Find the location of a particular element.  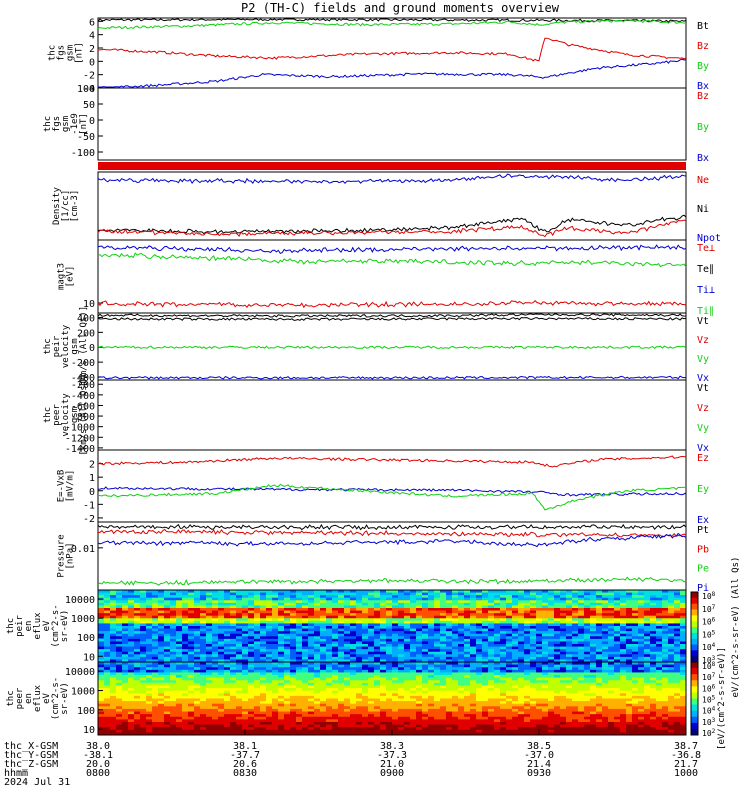

y-tick-label: 2 is located at coordinates (92, 49).